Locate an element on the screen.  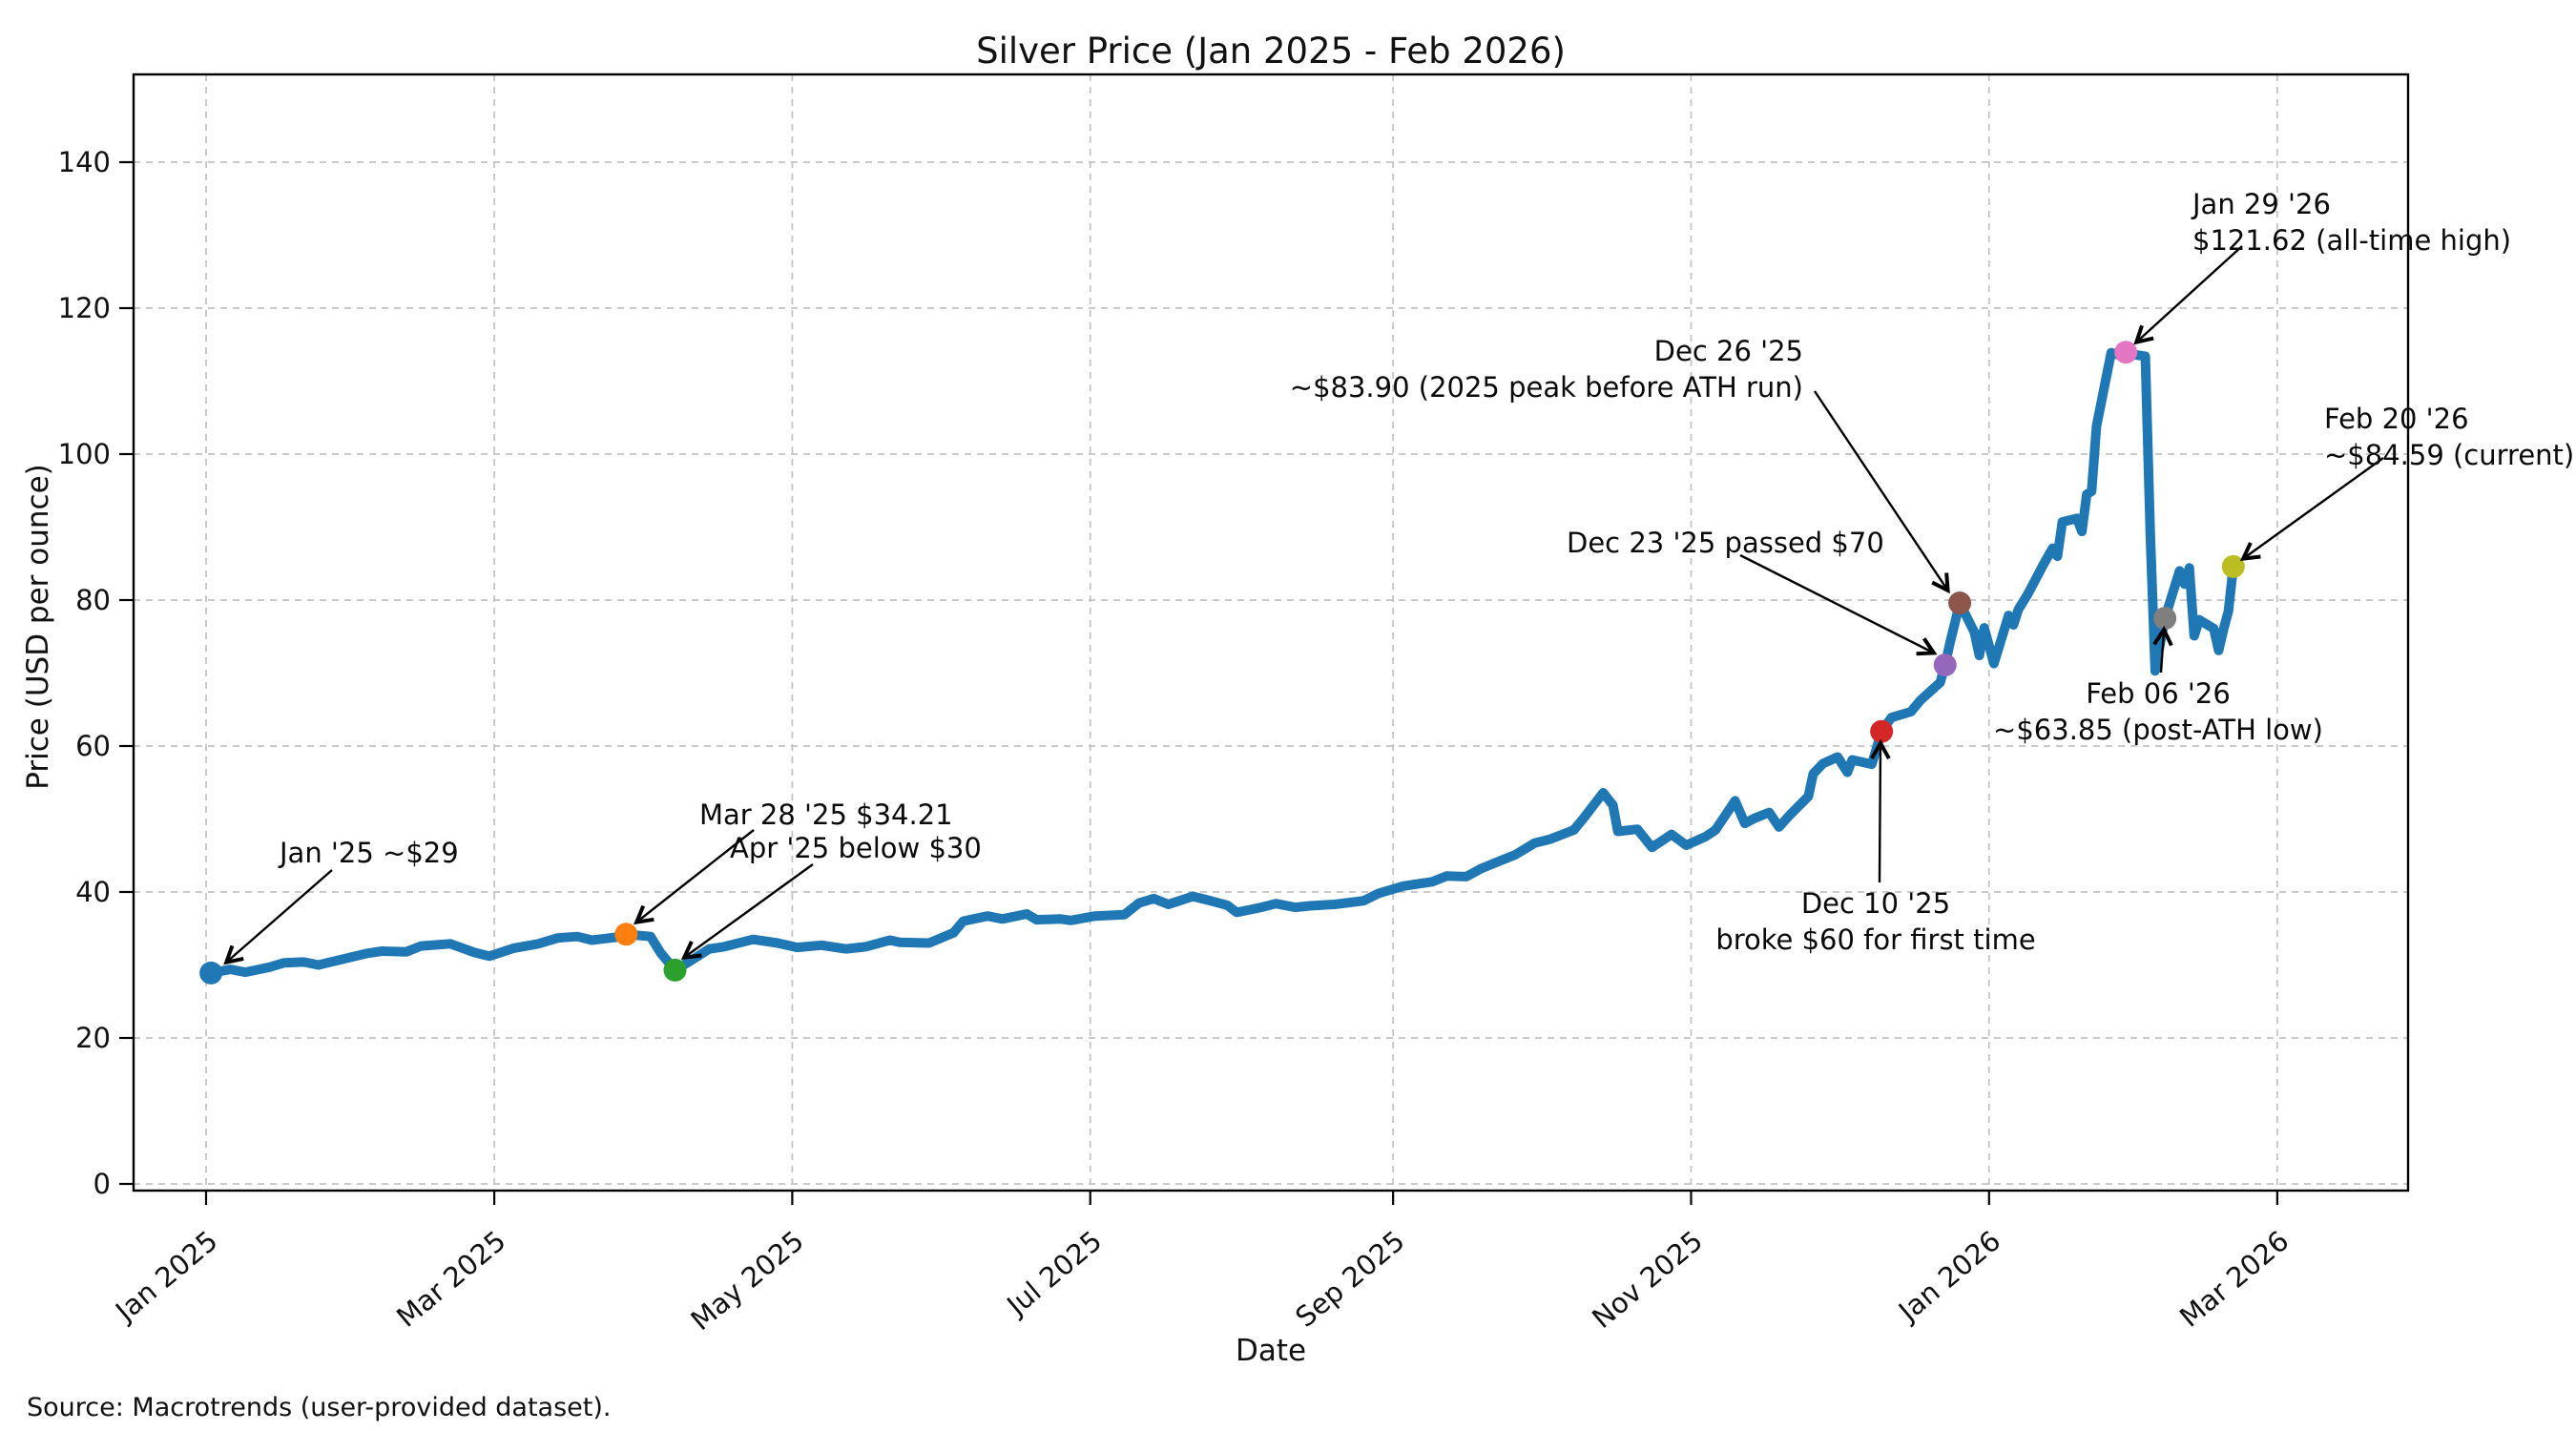
annotation-mar-28-25: Mar 28 '25 $34.21 is located at coordinates (826, 814).